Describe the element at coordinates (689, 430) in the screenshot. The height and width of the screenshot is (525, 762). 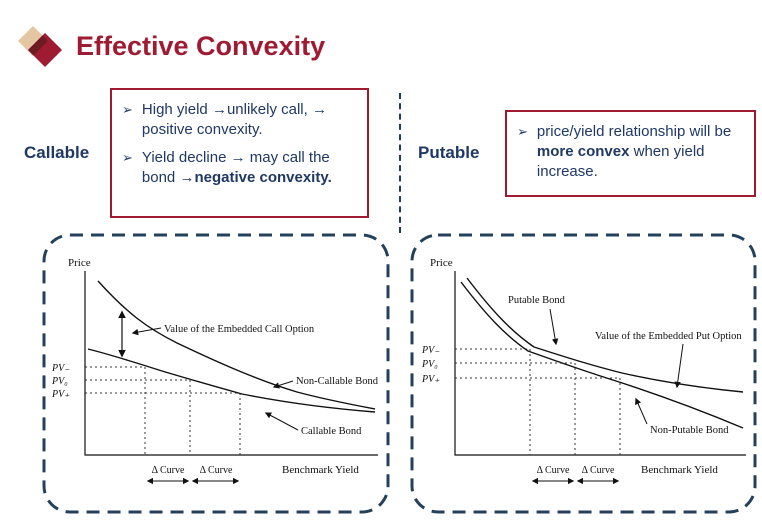
I see `non-putable-annotation: Non-Putable Bond` at that location.